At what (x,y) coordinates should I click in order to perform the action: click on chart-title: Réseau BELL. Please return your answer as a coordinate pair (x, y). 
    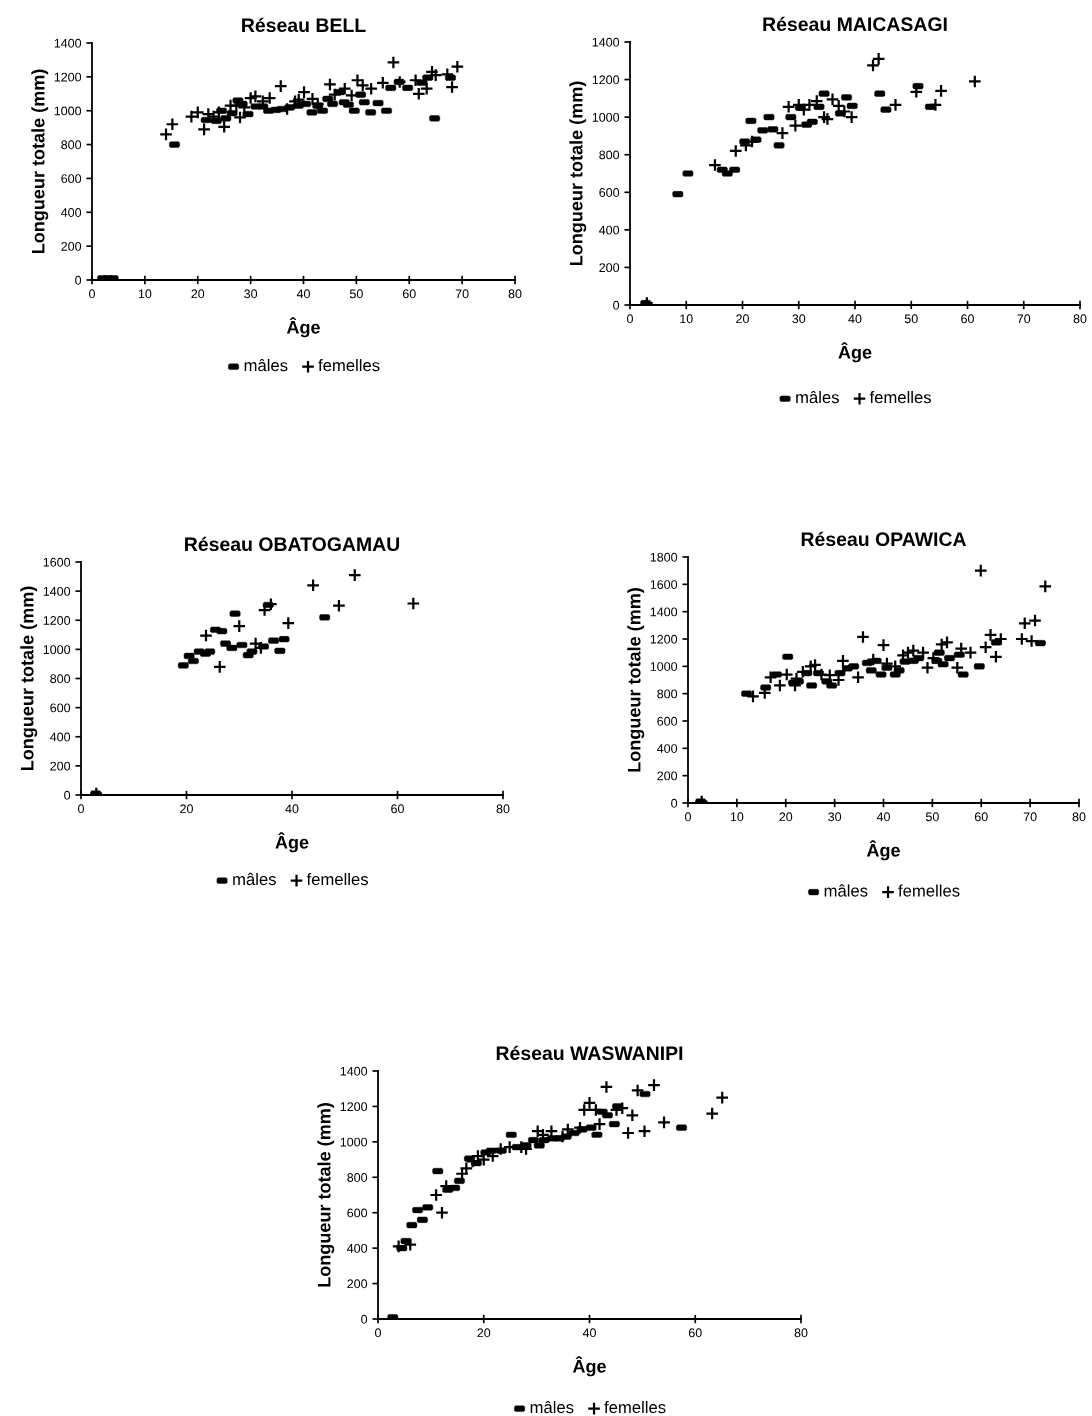
    Looking at the image, I should click on (304, 25).